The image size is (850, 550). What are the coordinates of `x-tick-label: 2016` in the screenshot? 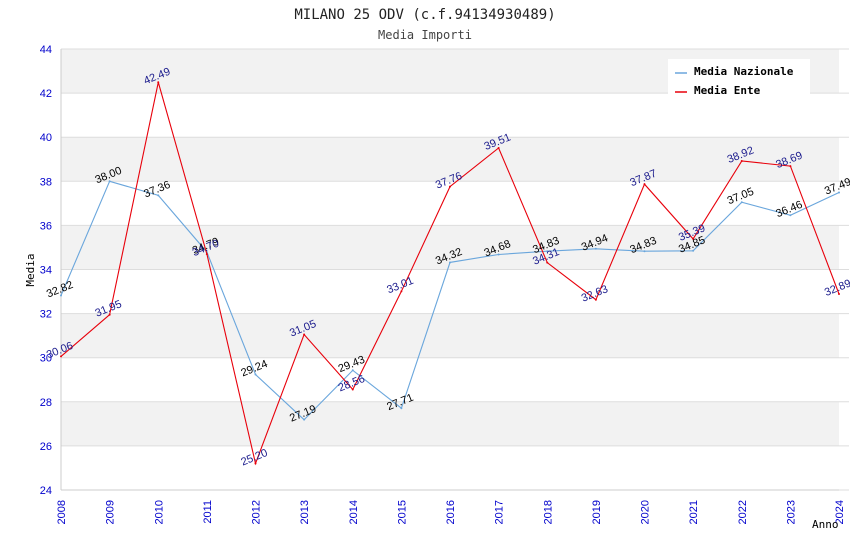 It's located at (451, 512).